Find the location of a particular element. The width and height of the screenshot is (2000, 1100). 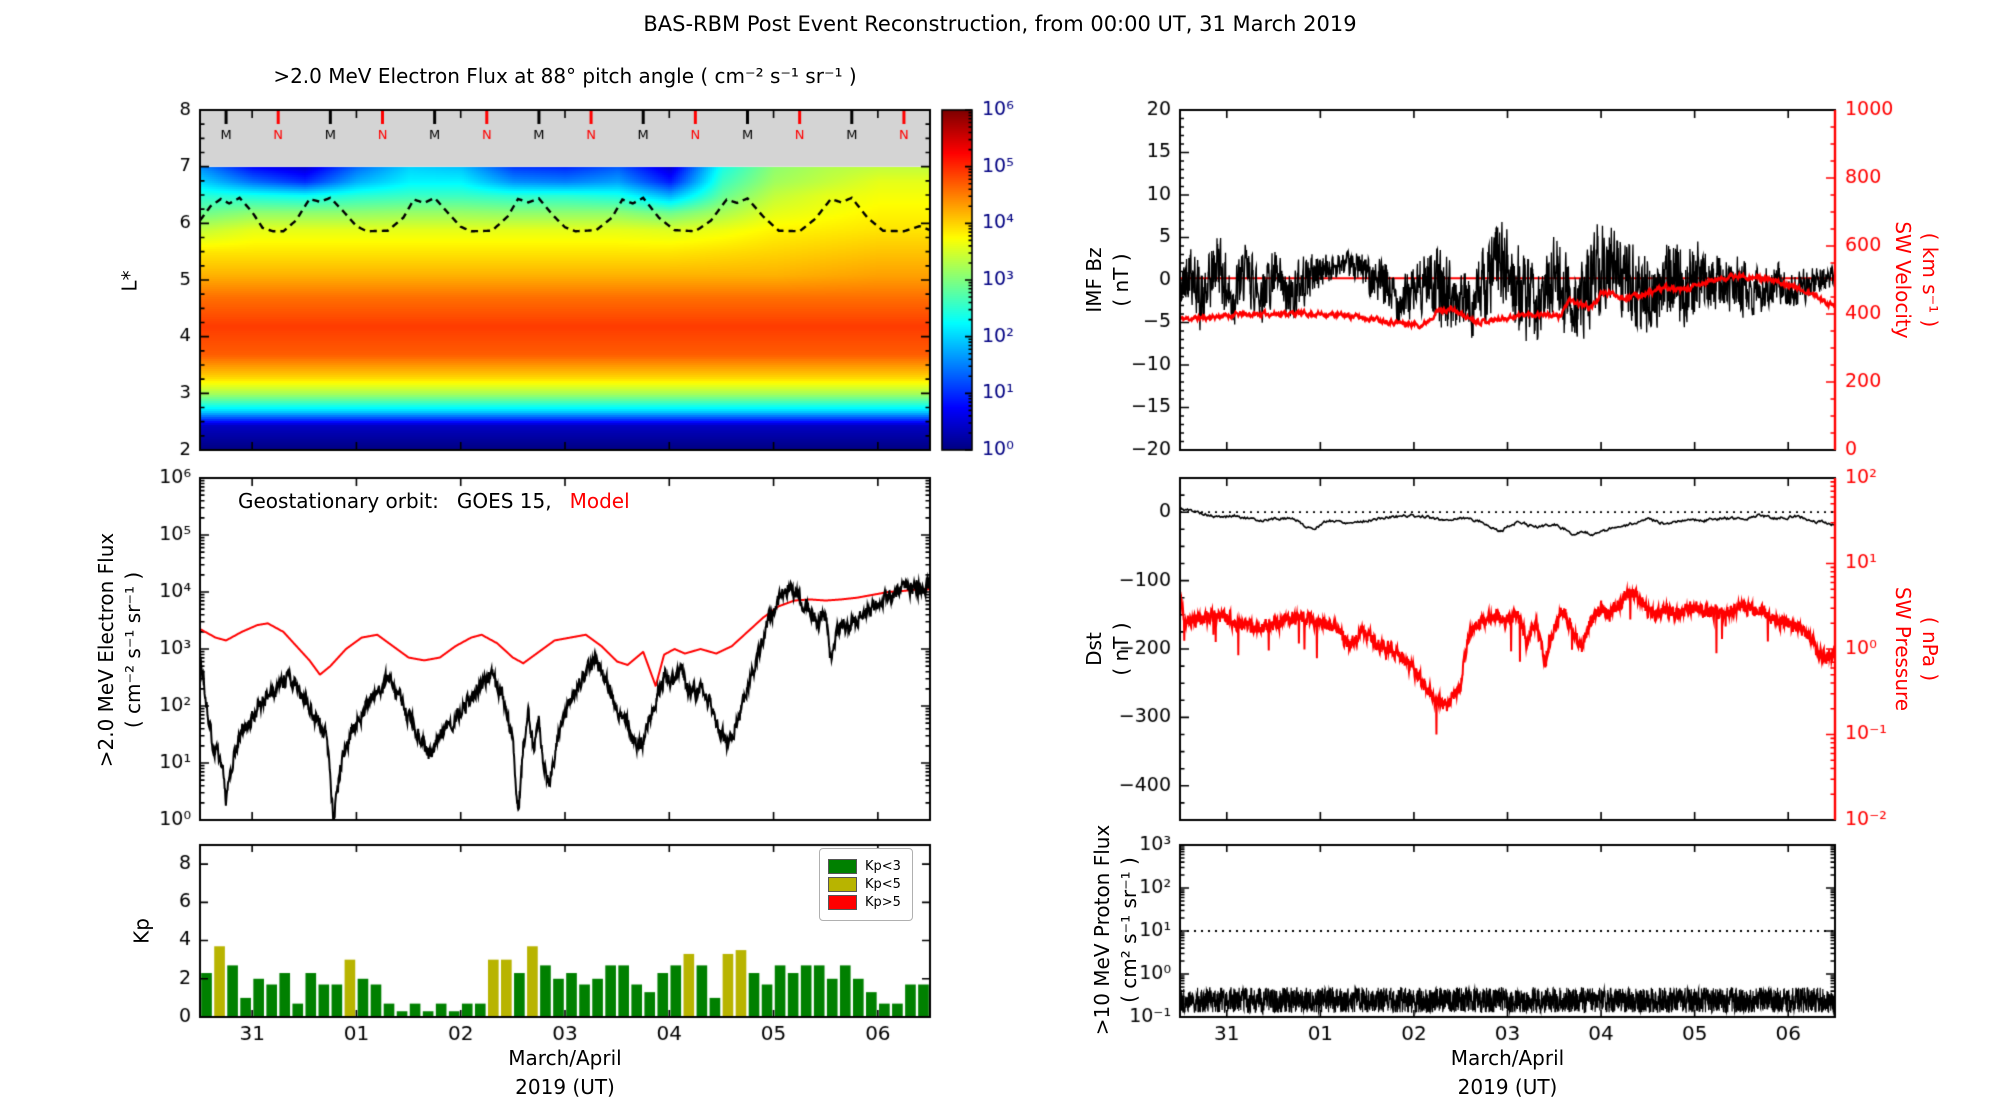

goes-legend-model: Model is located at coordinates (599, 501).